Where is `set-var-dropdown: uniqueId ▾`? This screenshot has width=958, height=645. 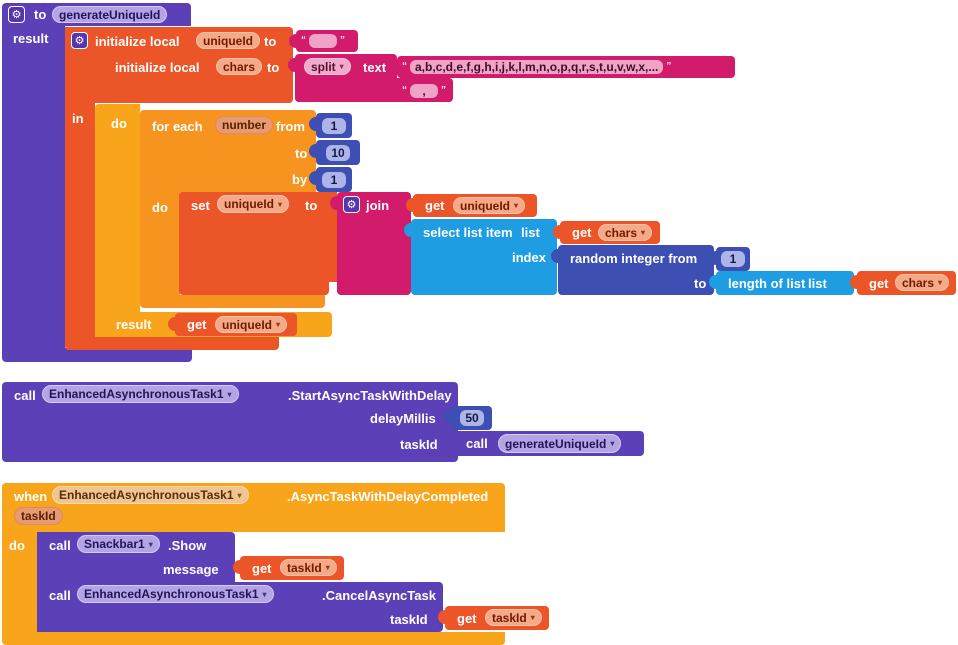 set-var-dropdown: uniqueId ▾ is located at coordinates (253, 204).